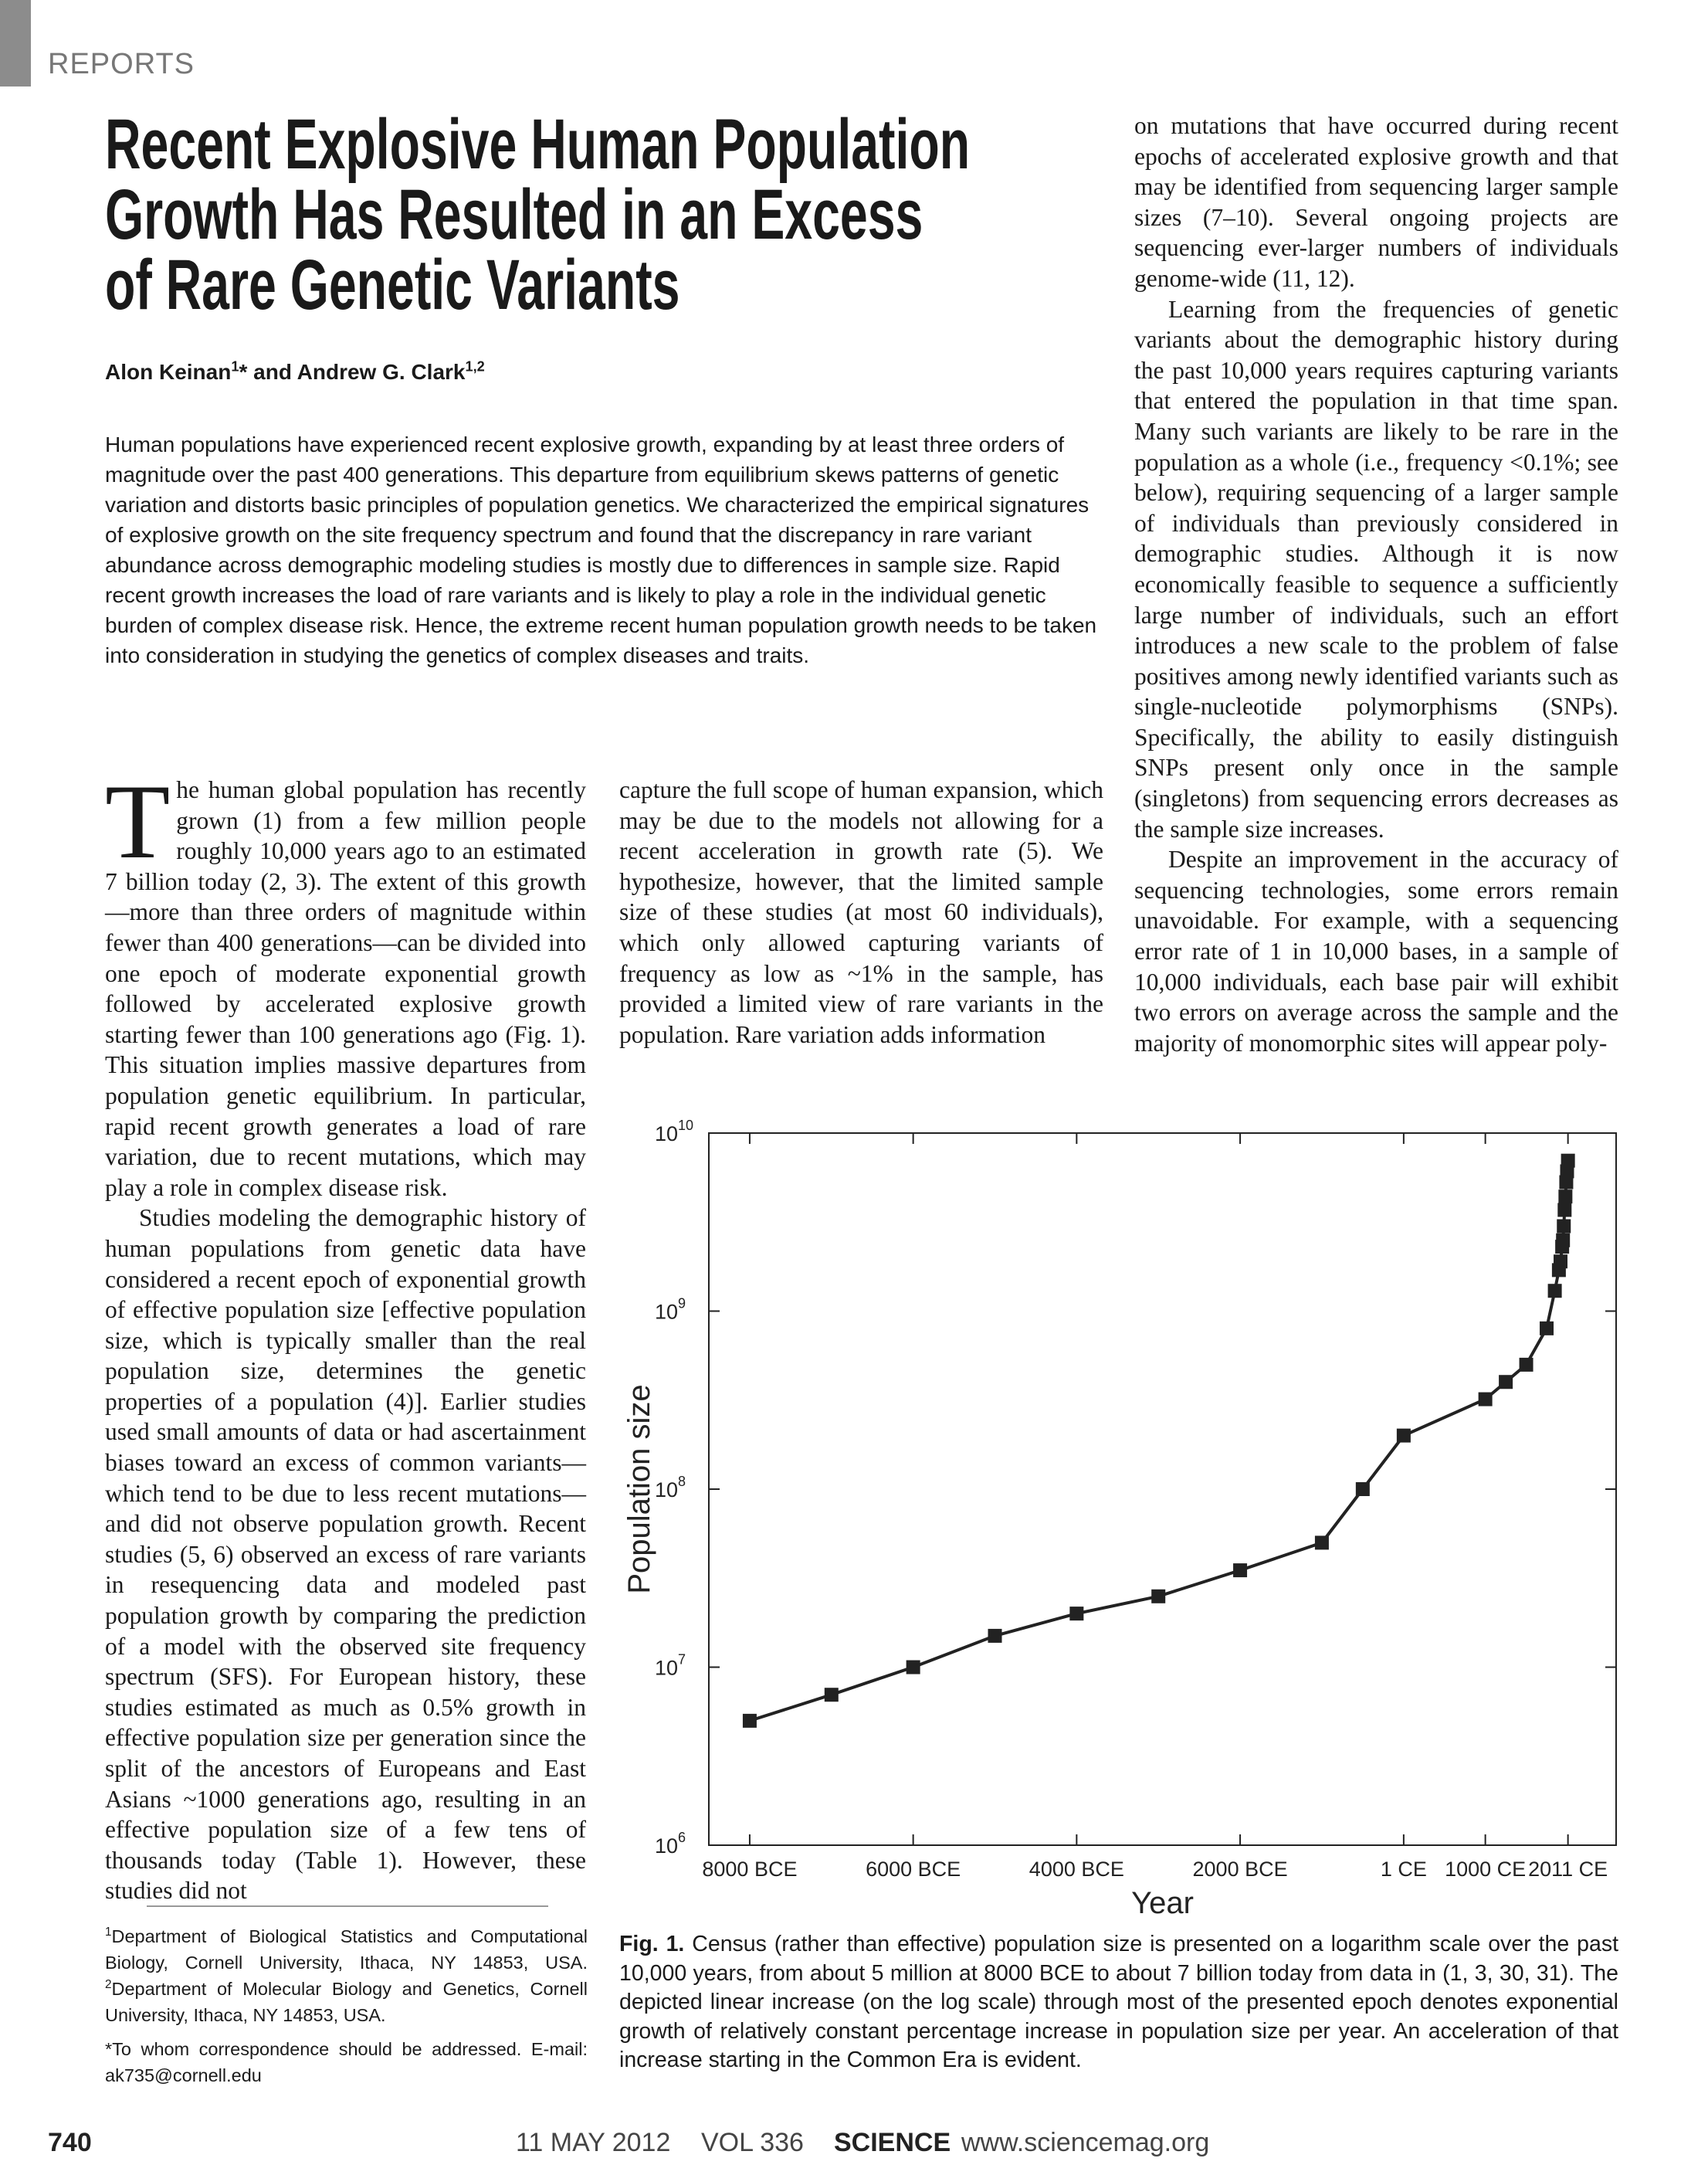  What do you see at coordinates (753, 2142) in the screenshot?
I see `volume: VOL 336` at bounding box center [753, 2142].